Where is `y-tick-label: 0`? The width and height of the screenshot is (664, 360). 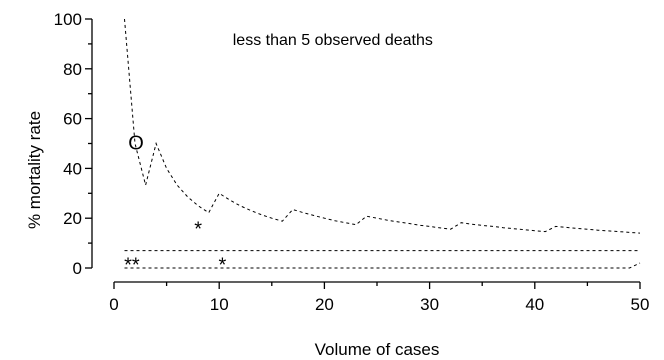 y-tick-label: 0 is located at coordinates (77, 268).